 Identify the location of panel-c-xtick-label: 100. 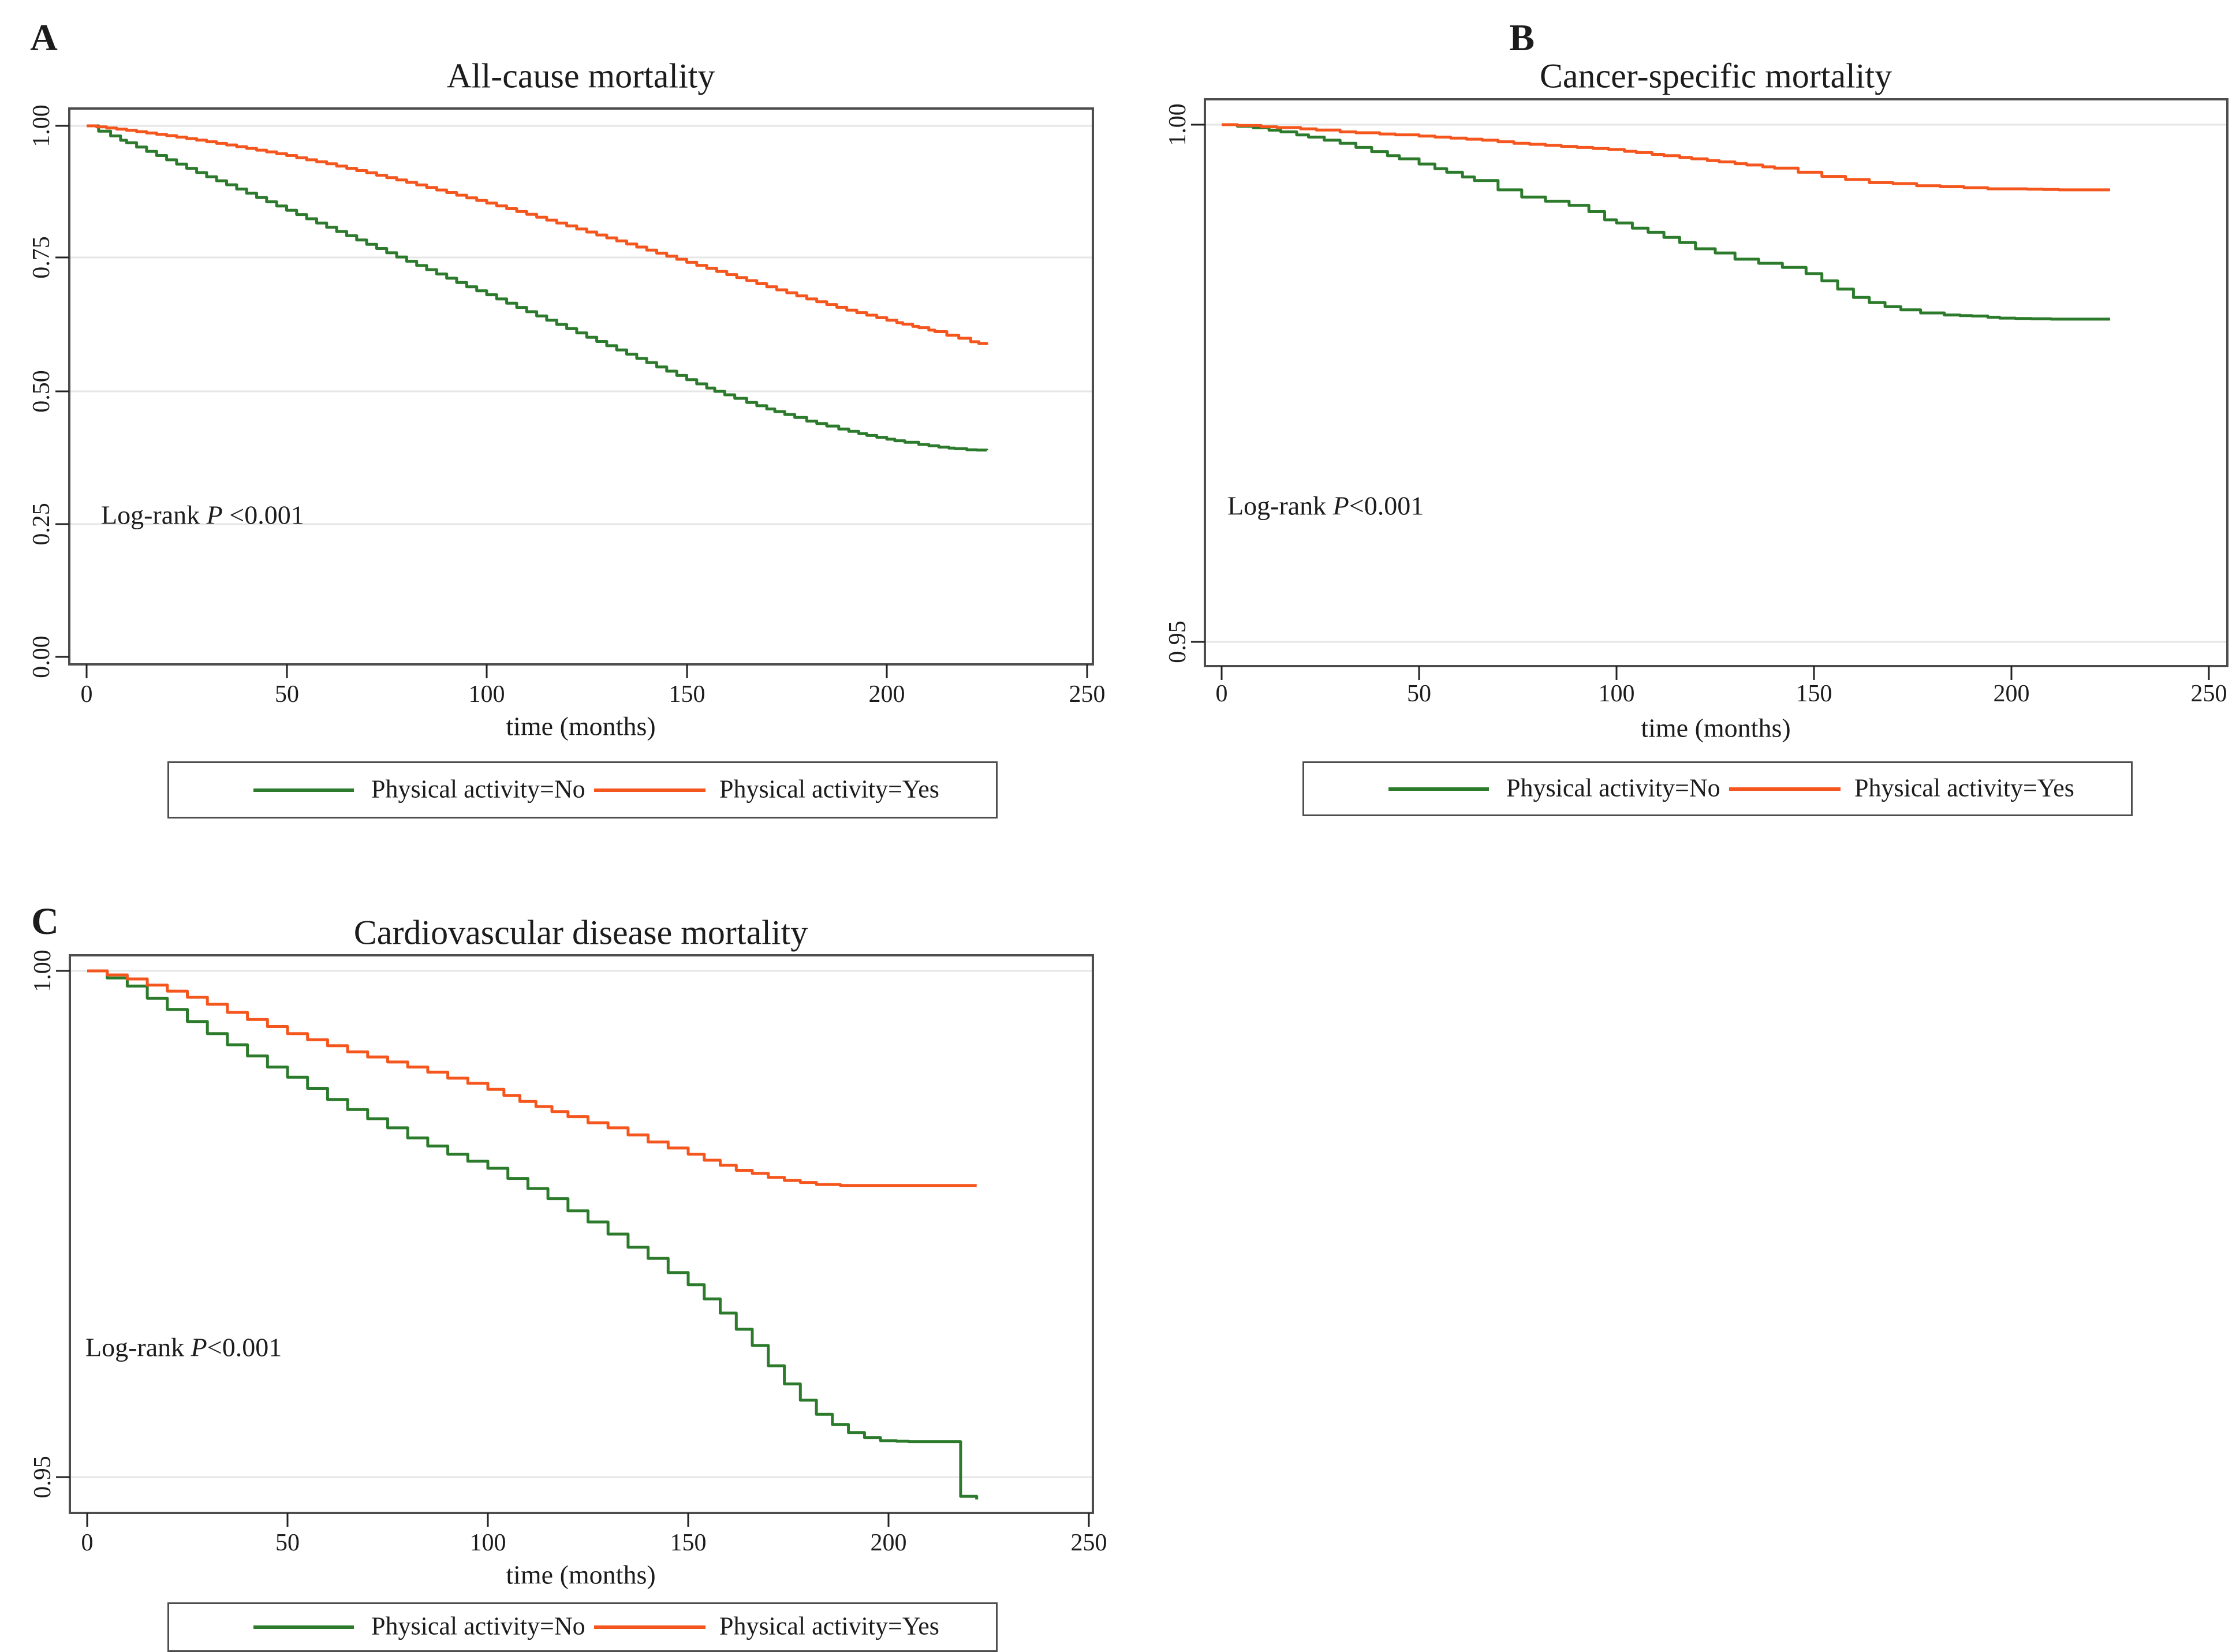
(488, 1543).